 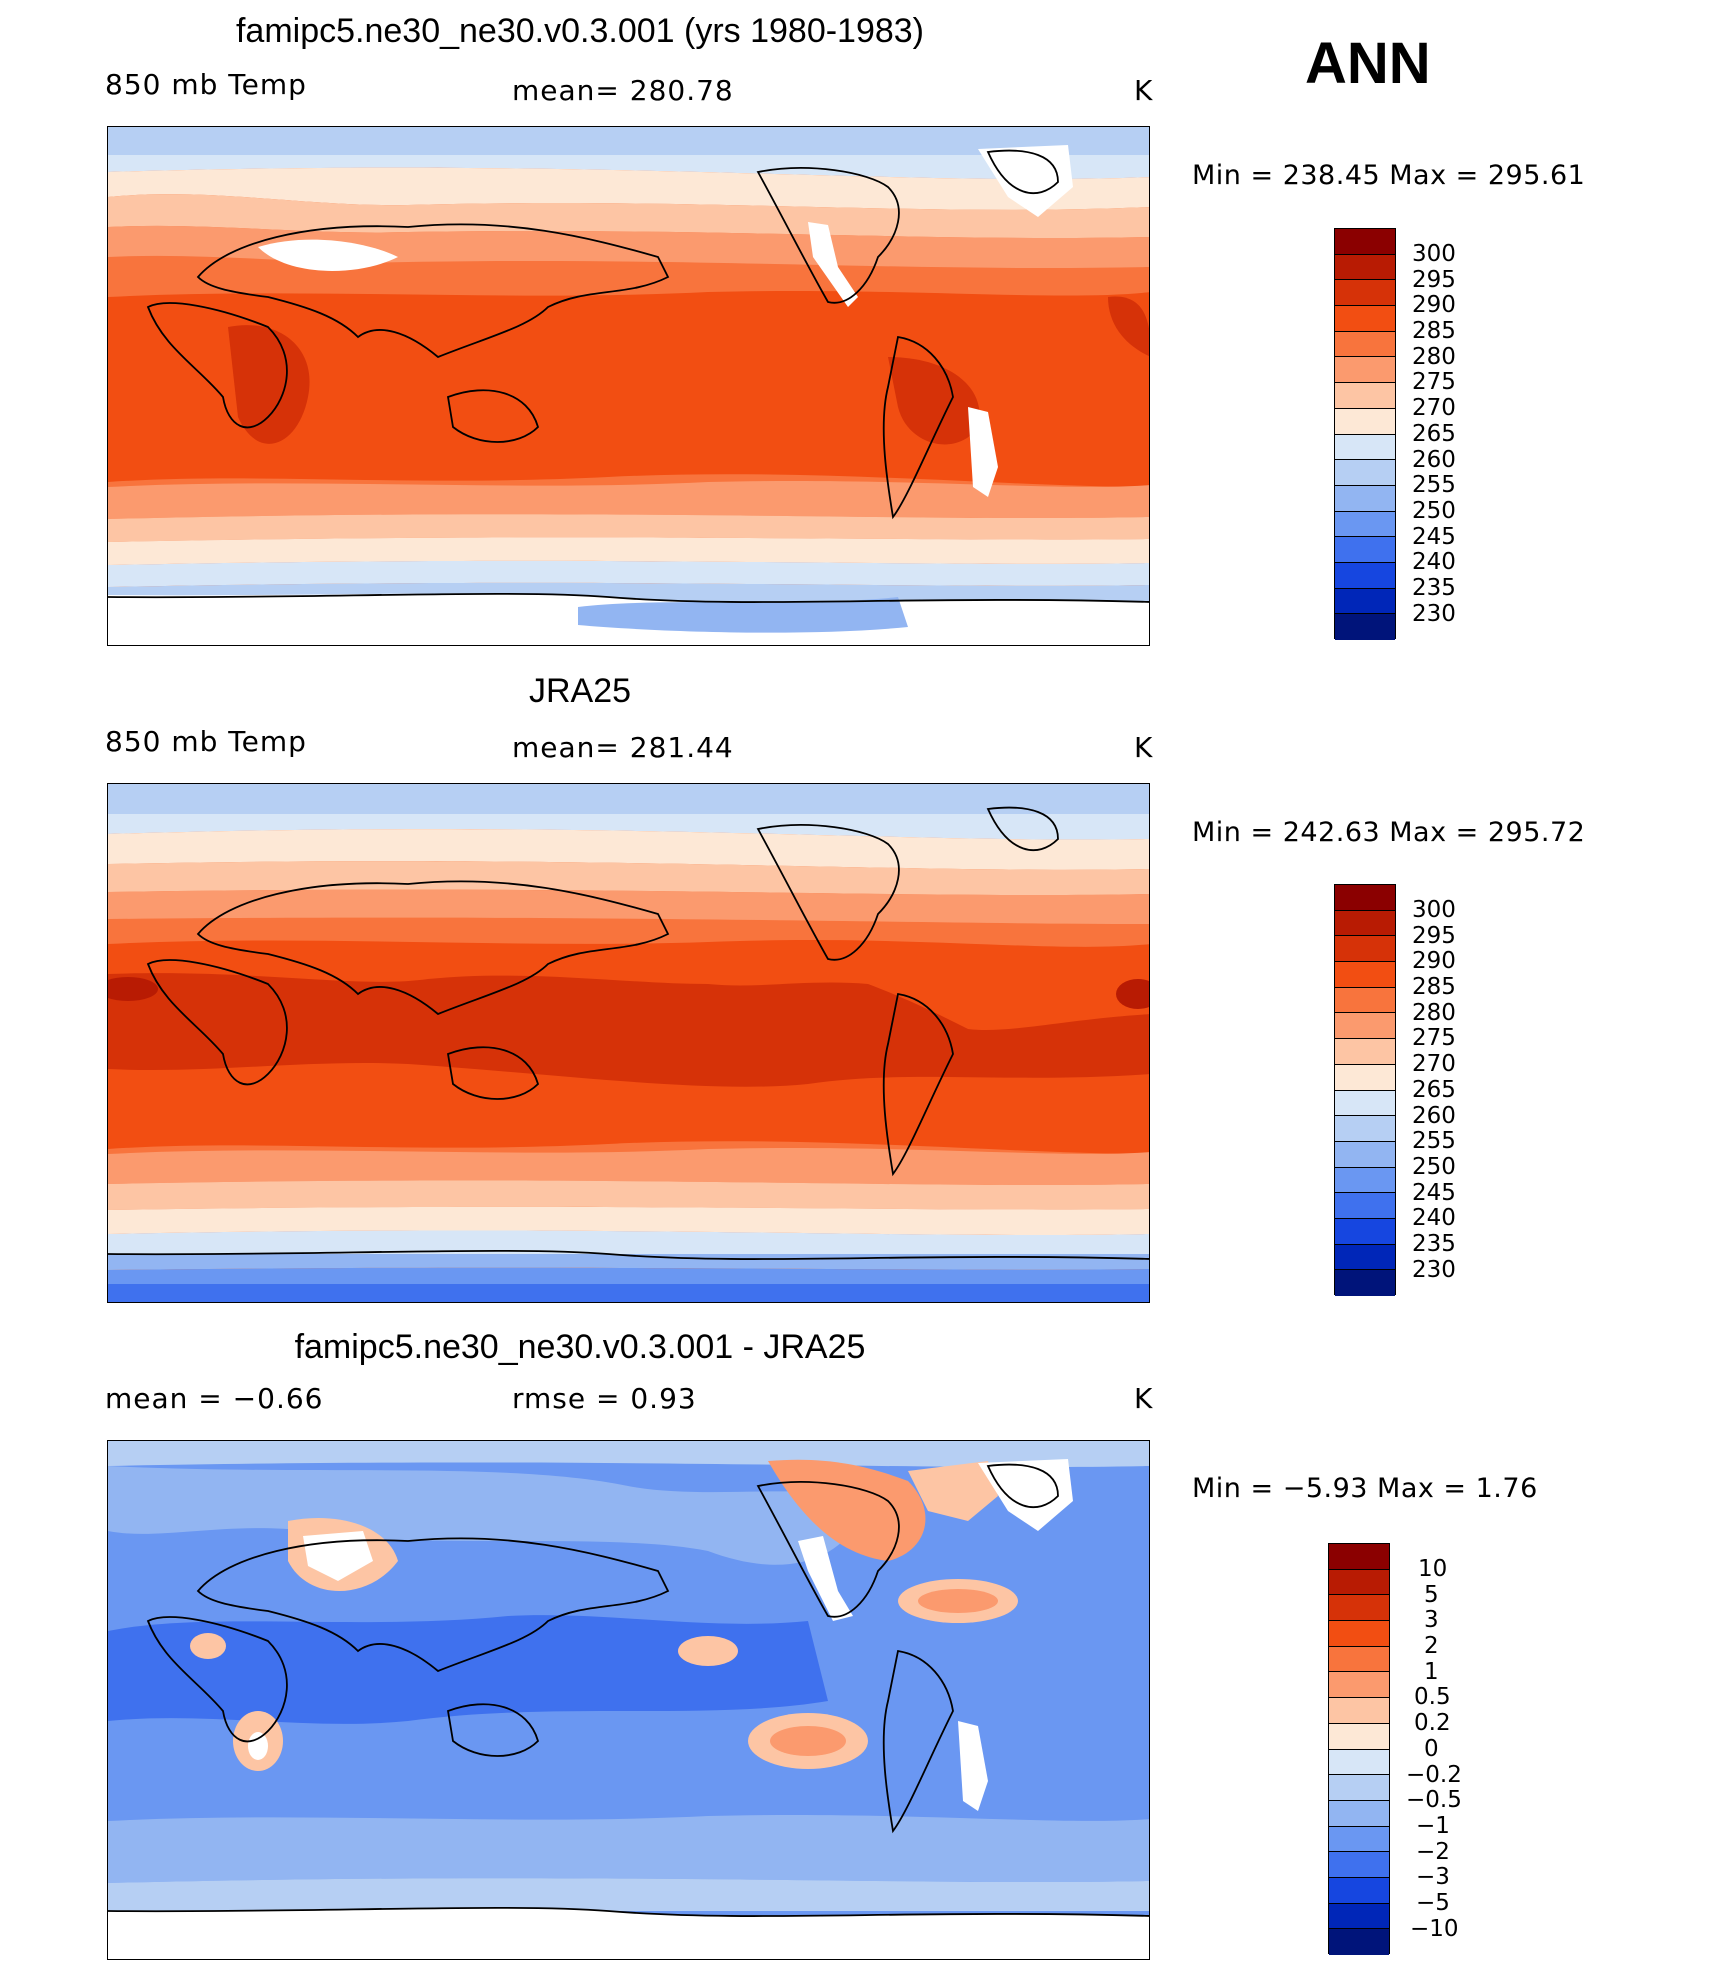 I want to click on panel1-min-max: Min = 238.45 Max = 295.61, so click(x=1389, y=175).